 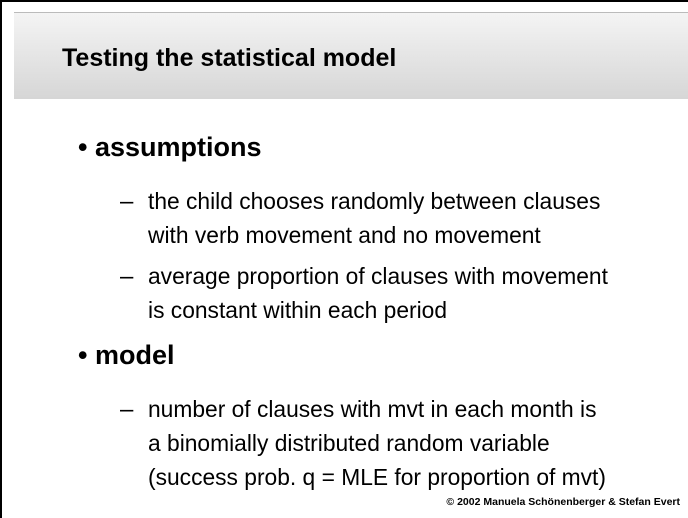 I want to click on item-line: a binomially distributed random variable, so click(x=349, y=443).